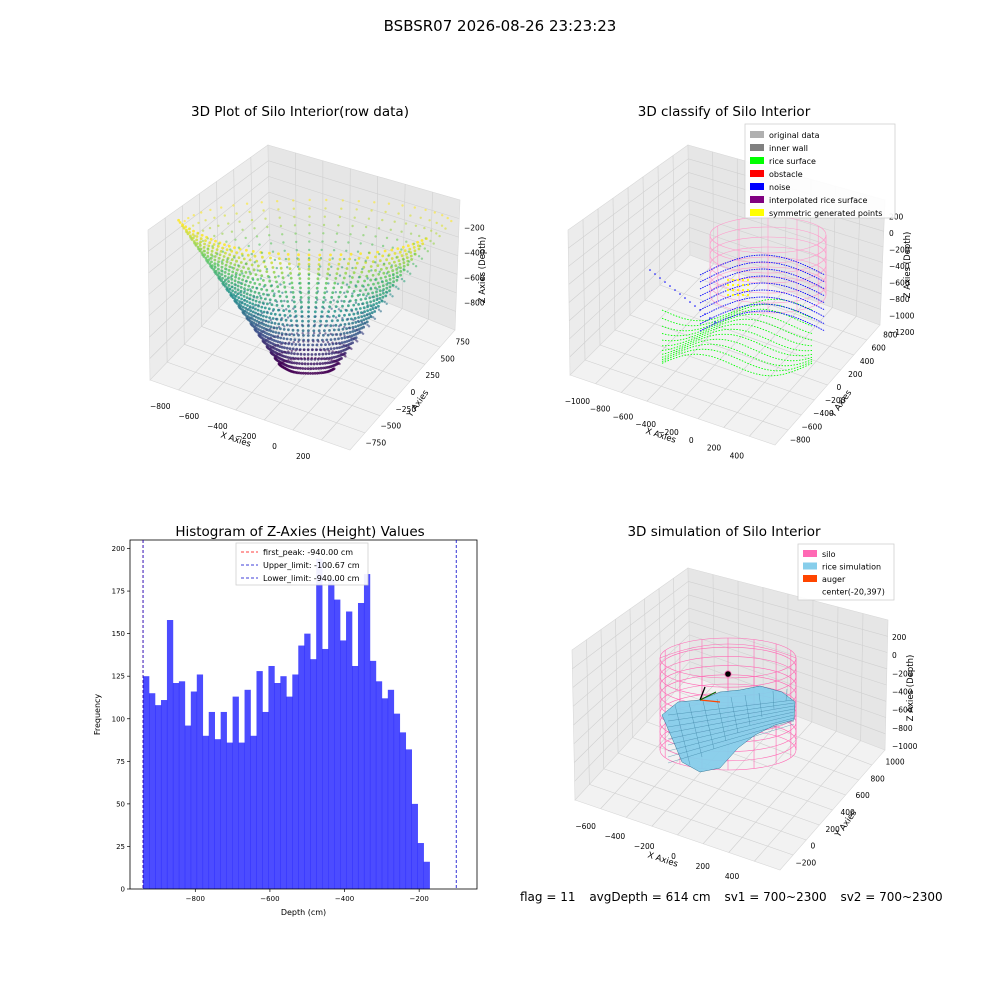  What do you see at coordinates (908, 265) in the screenshot?
I see `classify-z-axis-label: Z Axies (Depth)` at bounding box center [908, 265].